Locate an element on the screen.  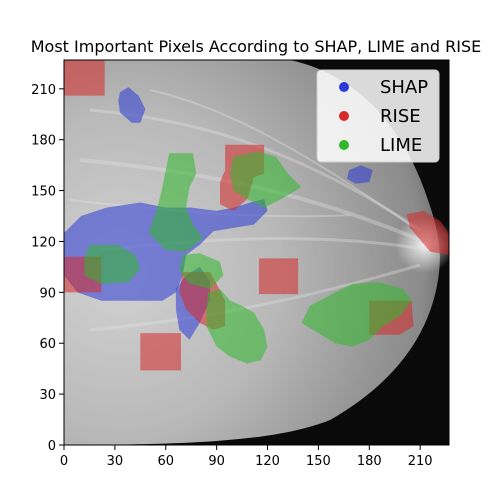
shap-region-right-spot is located at coordinates (360, 174).